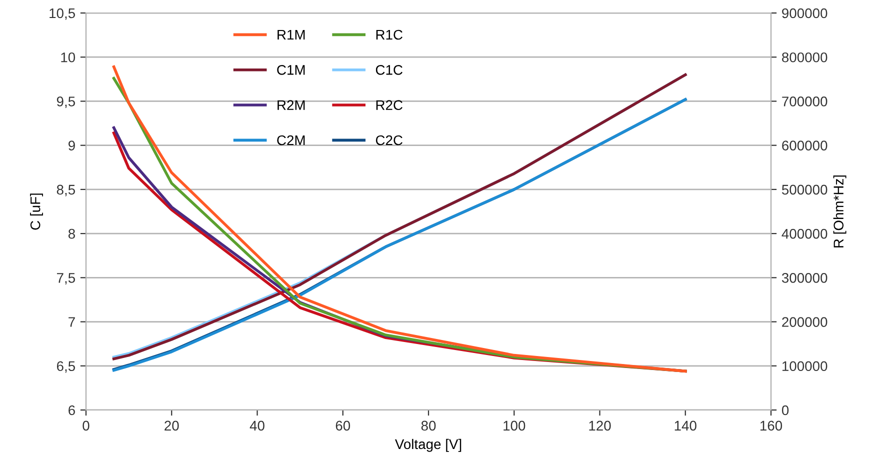 The image size is (871, 458). What do you see at coordinates (257, 425) in the screenshot?
I see `x-tick-label: 40` at bounding box center [257, 425].